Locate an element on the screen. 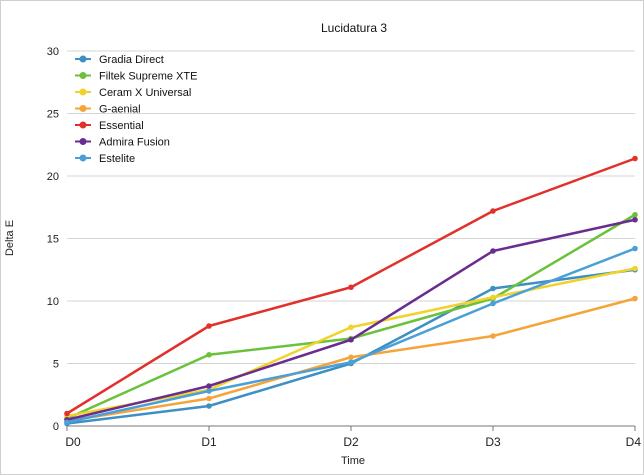 Image resolution: width=644 pixels, height=475 pixels. legend-item: Gradia Direct is located at coordinates (119, 60).